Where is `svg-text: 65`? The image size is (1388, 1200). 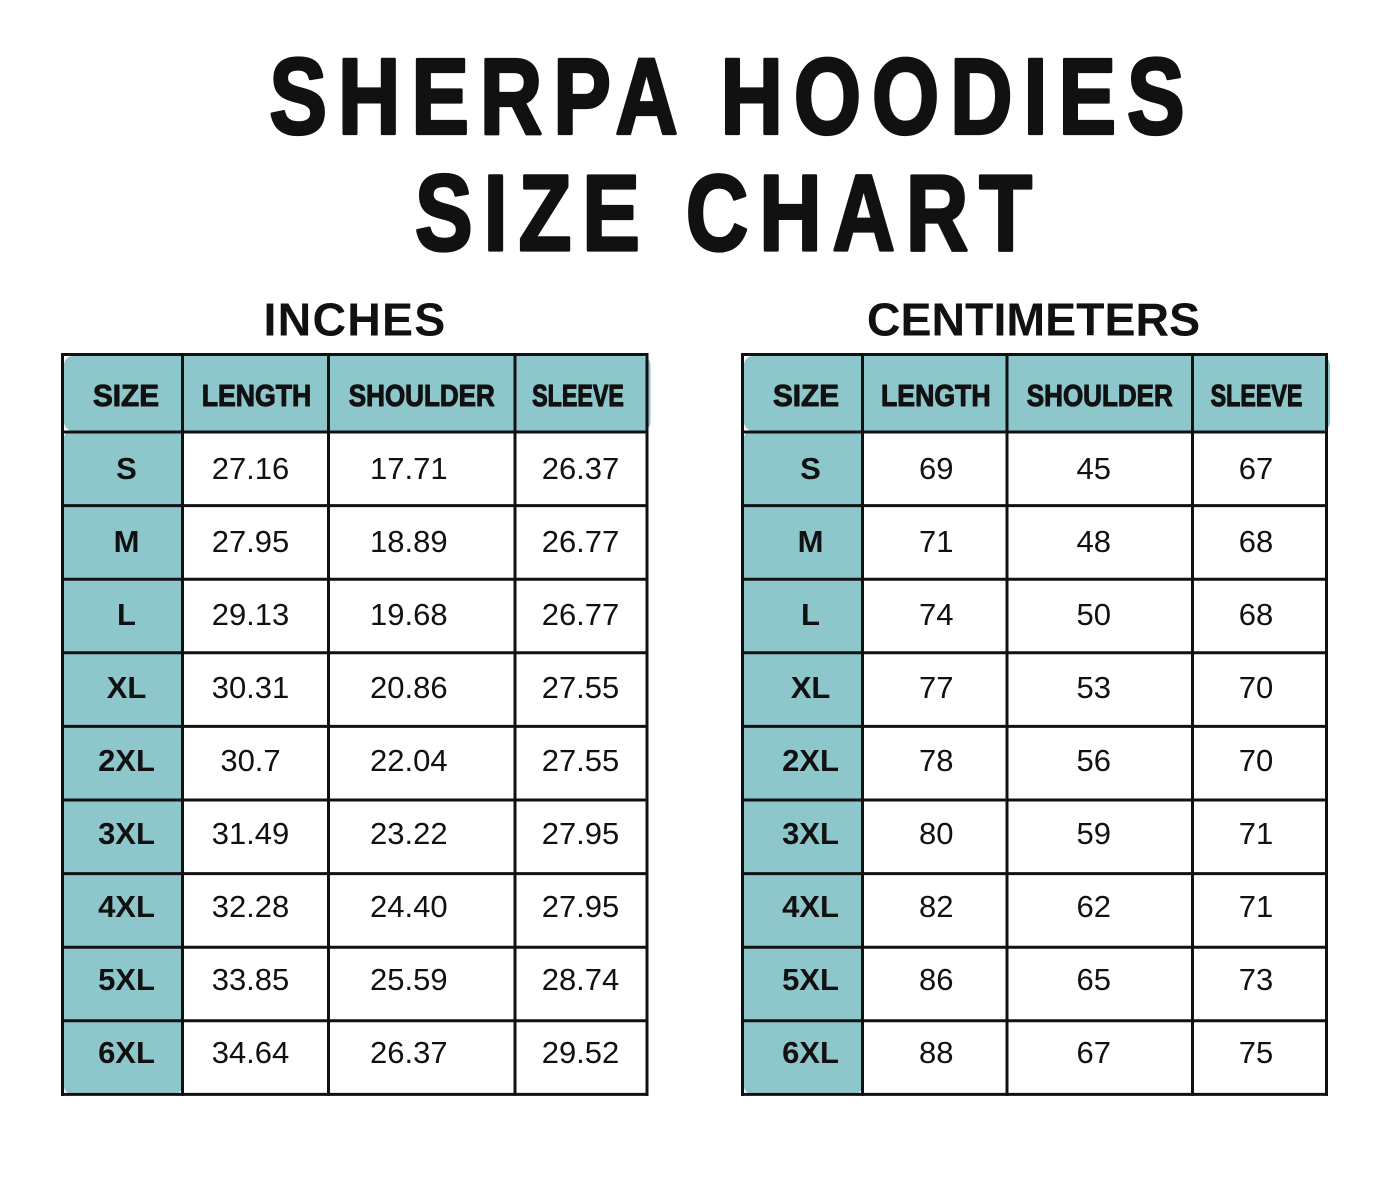
svg-text: 65 is located at coordinates (1094, 979).